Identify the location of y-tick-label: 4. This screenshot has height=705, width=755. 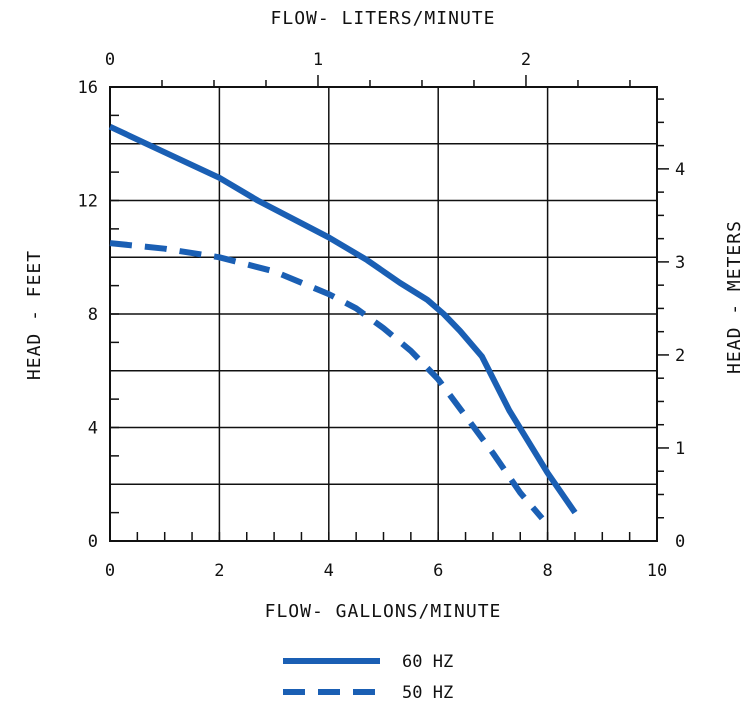
(93, 429).